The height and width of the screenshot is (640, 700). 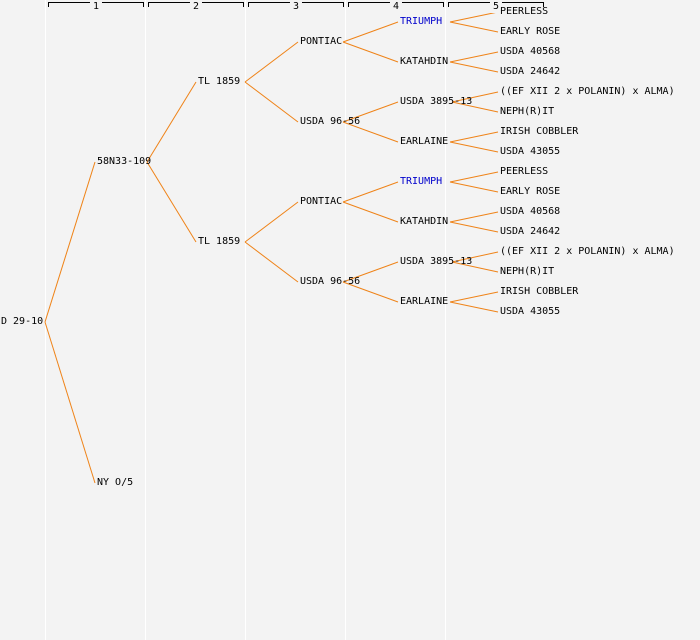 What do you see at coordinates (539, 131) in the screenshot?
I see `tree-node-irish-cobbler-a: IRISH COBBLER` at bounding box center [539, 131].